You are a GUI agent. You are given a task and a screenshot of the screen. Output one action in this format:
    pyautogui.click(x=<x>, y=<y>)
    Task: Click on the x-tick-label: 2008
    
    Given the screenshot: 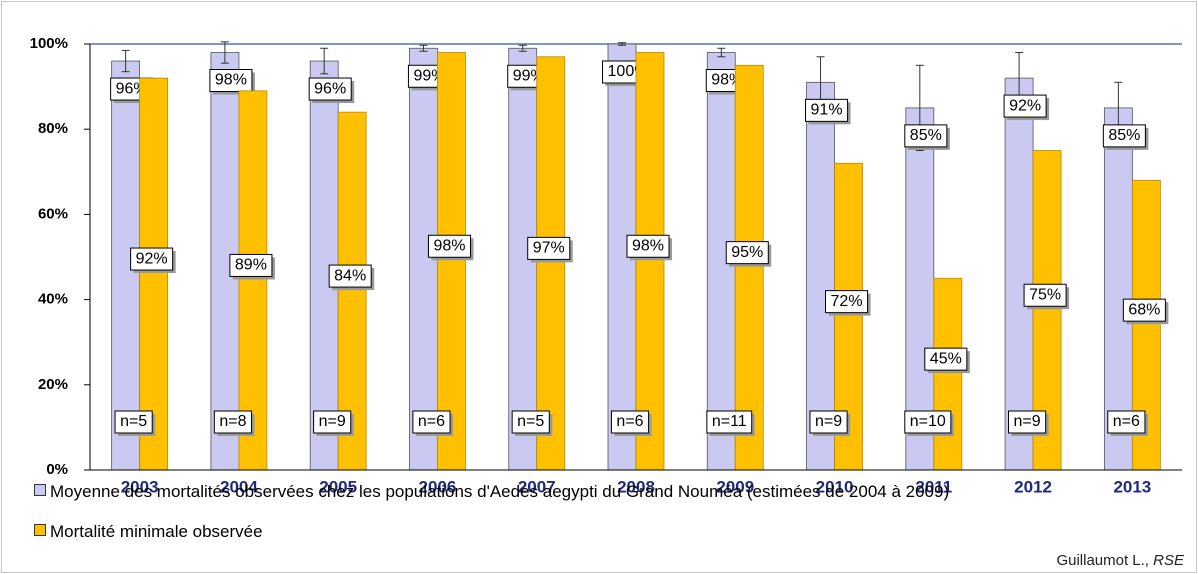 What is the action you would take?
    pyautogui.click(x=636, y=486)
    